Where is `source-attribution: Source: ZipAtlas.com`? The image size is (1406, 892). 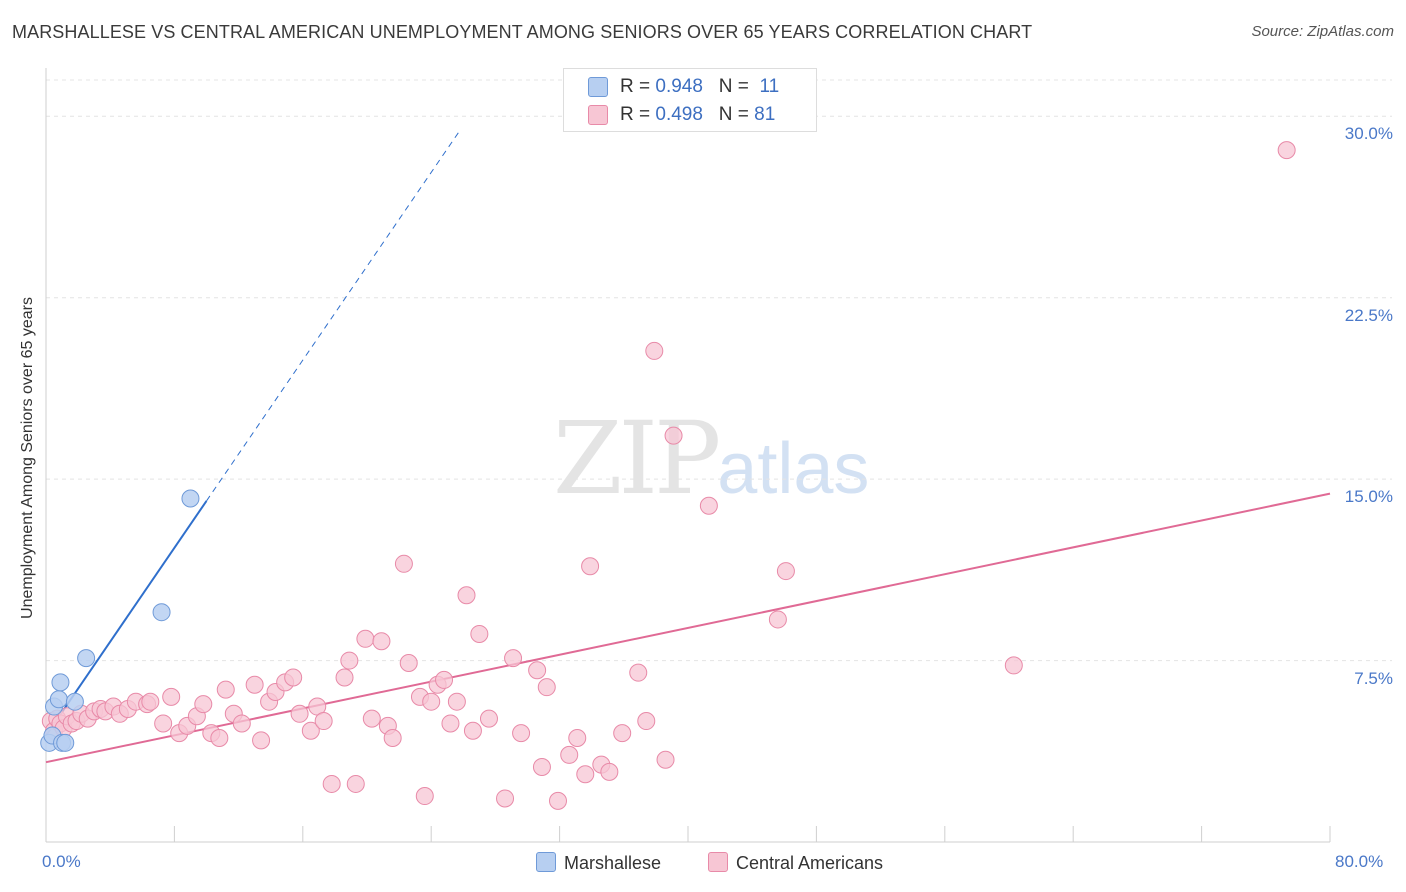
source-attribution: Source: ZipAtlas.com is located at coordinates (1322, 31).